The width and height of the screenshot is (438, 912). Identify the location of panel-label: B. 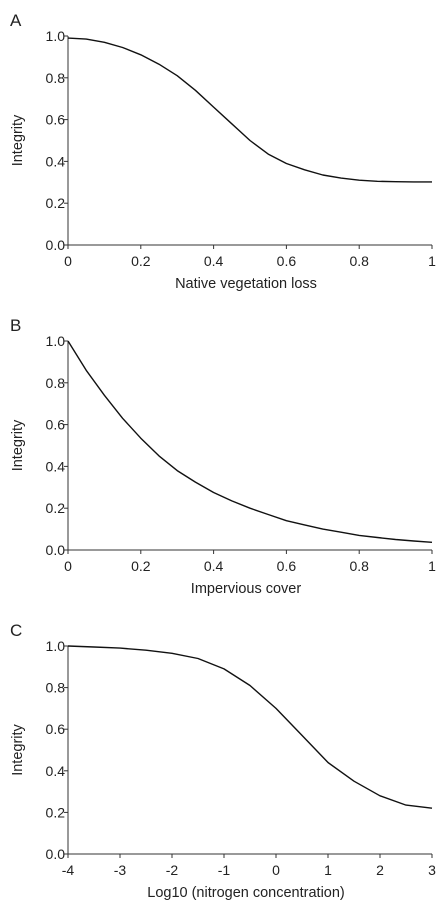
(15, 325).